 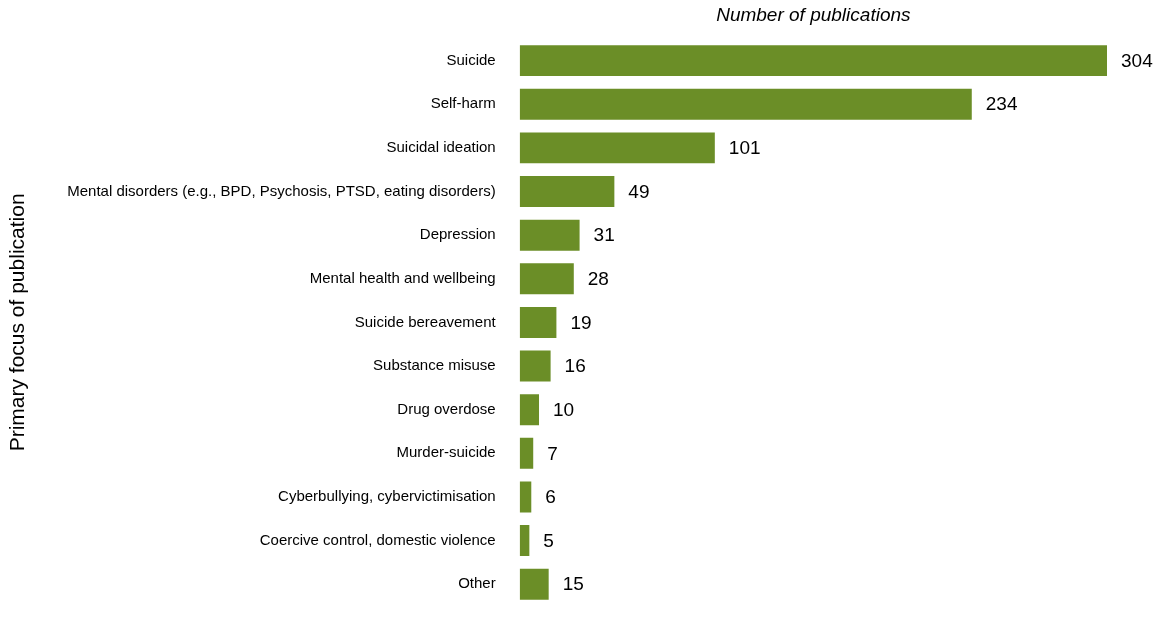 I want to click on data-label: 28, so click(x=598, y=278).